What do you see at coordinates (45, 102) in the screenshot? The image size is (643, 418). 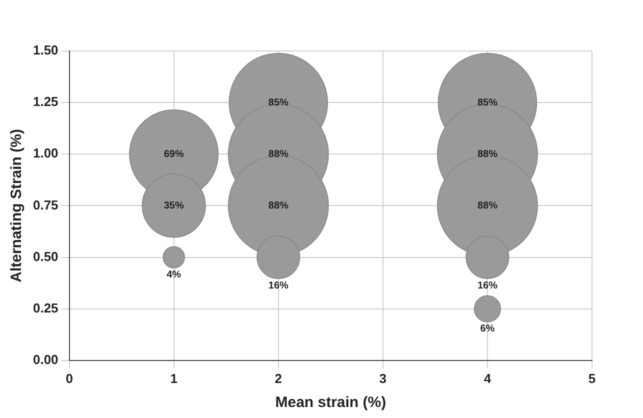 I see `y-tick-label: 1.25` at bounding box center [45, 102].